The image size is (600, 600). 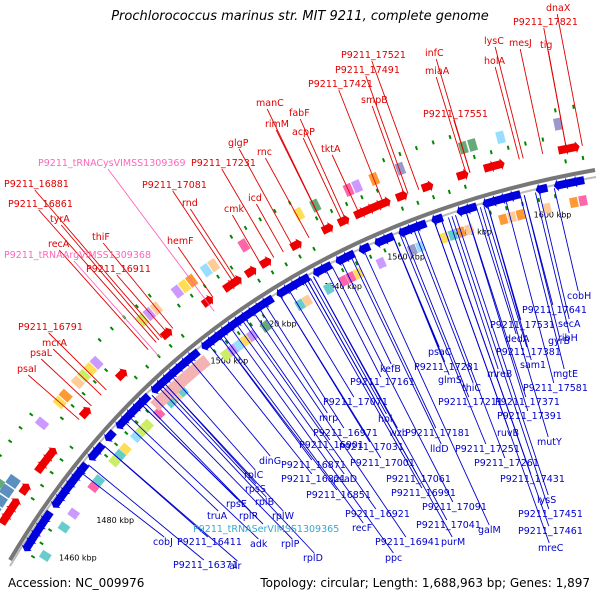 What do you see at coordinates (303, 132) in the screenshot?
I see `gene-label-acpp: acpP` at bounding box center [303, 132].